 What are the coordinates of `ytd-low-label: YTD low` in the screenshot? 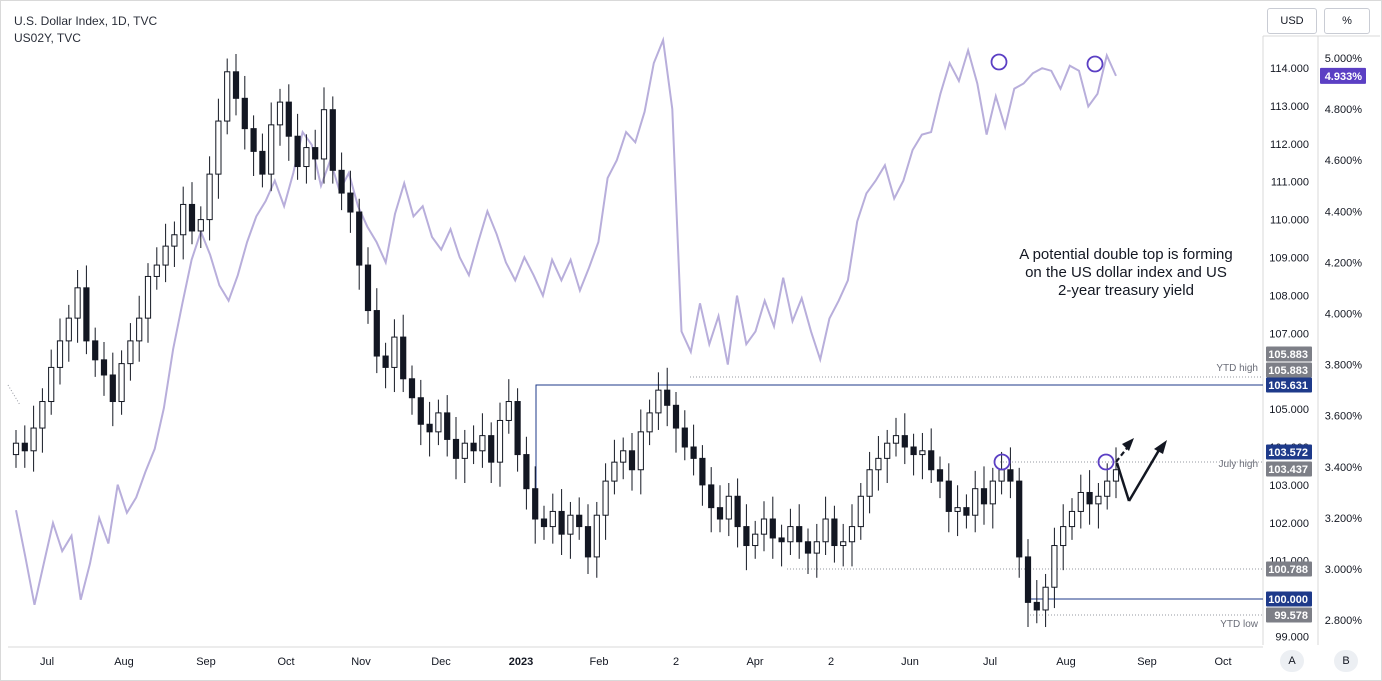 It's located at (1239, 624).